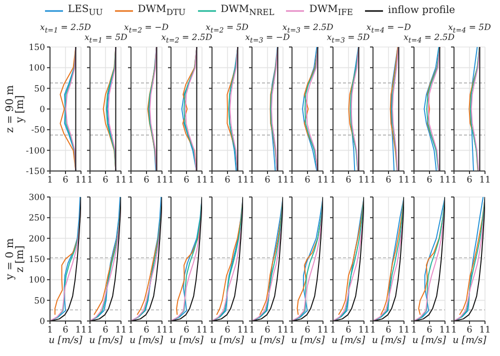 The image size is (500, 356). I want to click on legend-label: DWM$_{NREL}$, so click(247, 10).